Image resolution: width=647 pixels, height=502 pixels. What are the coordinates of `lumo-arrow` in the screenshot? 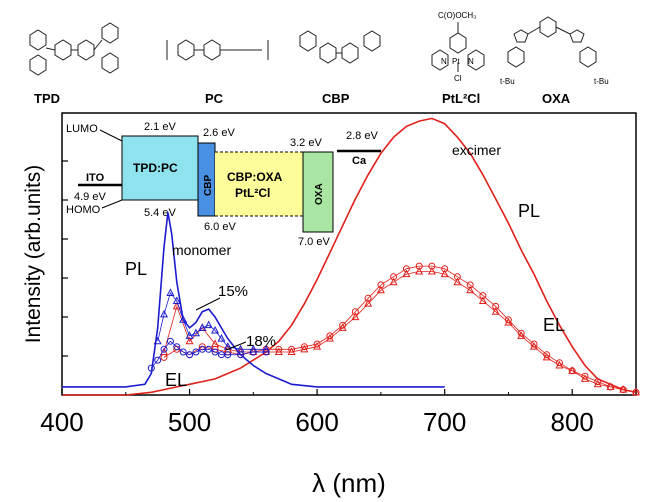 It's located at (111, 135).